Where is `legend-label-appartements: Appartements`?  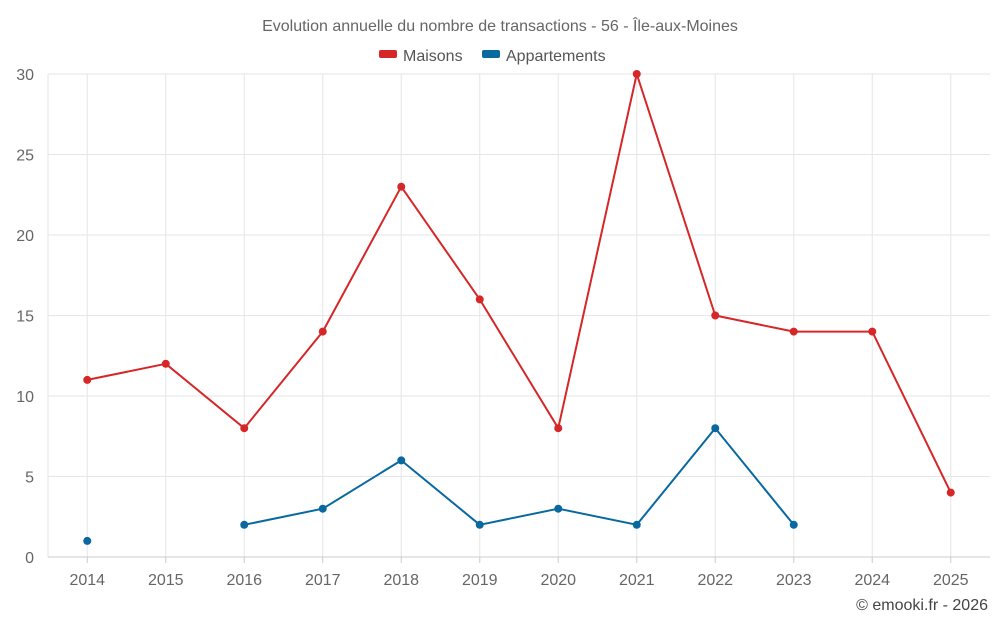 legend-label-appartements: Appartements is located at coordinates (556, 56).